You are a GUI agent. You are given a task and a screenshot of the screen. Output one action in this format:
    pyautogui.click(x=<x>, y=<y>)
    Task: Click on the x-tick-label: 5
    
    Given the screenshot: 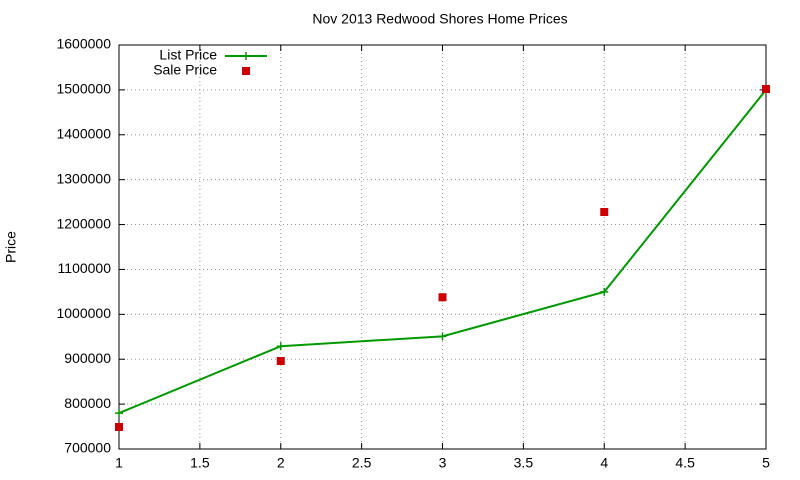 What is the action you would take?
    pyautogui.click(x=766, y=463)
    